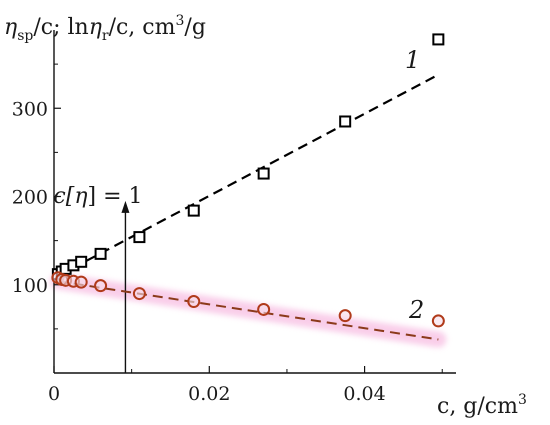 The width and height of the screenshot is (550, 425). What do you see at coordinates (125, 206) in the screenshot?
I see `annotation-arrow-head` at bounding box center [125, 206].